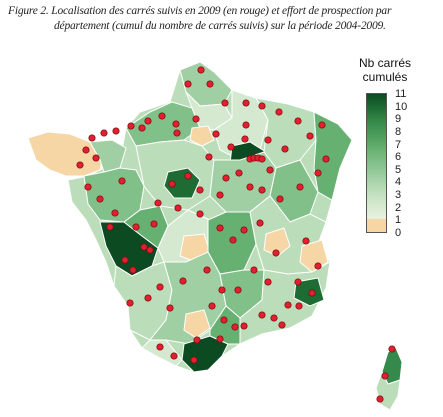 The width and height of the screenshot is (443, 417). I want to click on legend-title: Nb carrés cumulés, so click(385, 70).